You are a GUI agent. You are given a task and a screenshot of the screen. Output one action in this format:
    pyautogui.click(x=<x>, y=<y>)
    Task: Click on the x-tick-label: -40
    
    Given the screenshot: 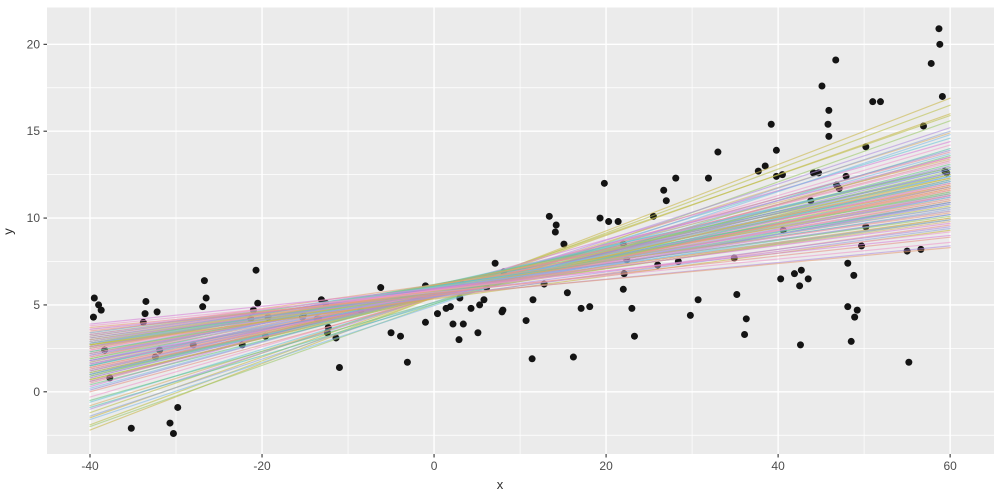 What is the action you would take?
    pyautogui.click(x=90, y=466)
    